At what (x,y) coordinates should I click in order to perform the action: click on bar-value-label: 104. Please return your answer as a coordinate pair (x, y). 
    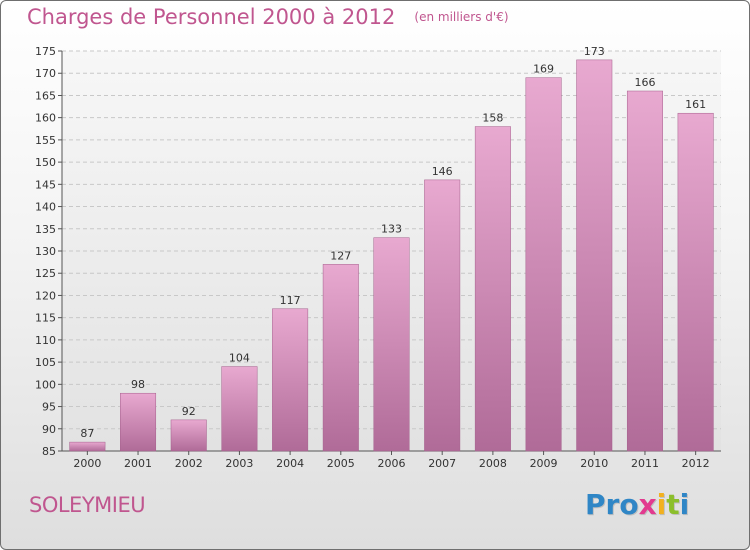
    Looking at the image, I should click on (239, 358).